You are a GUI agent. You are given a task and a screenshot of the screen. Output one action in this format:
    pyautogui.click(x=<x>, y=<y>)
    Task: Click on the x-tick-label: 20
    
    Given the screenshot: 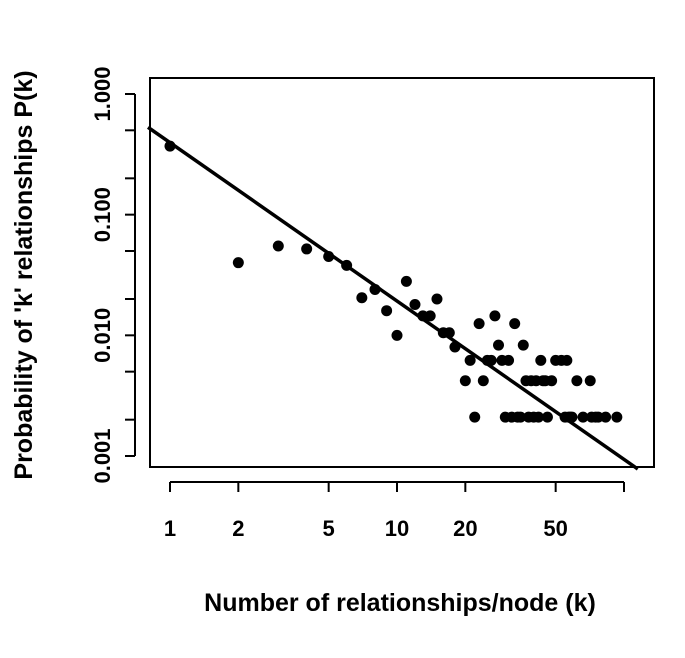 What is the action you would take?
    pyautogui.click(x=465, y=528)
    